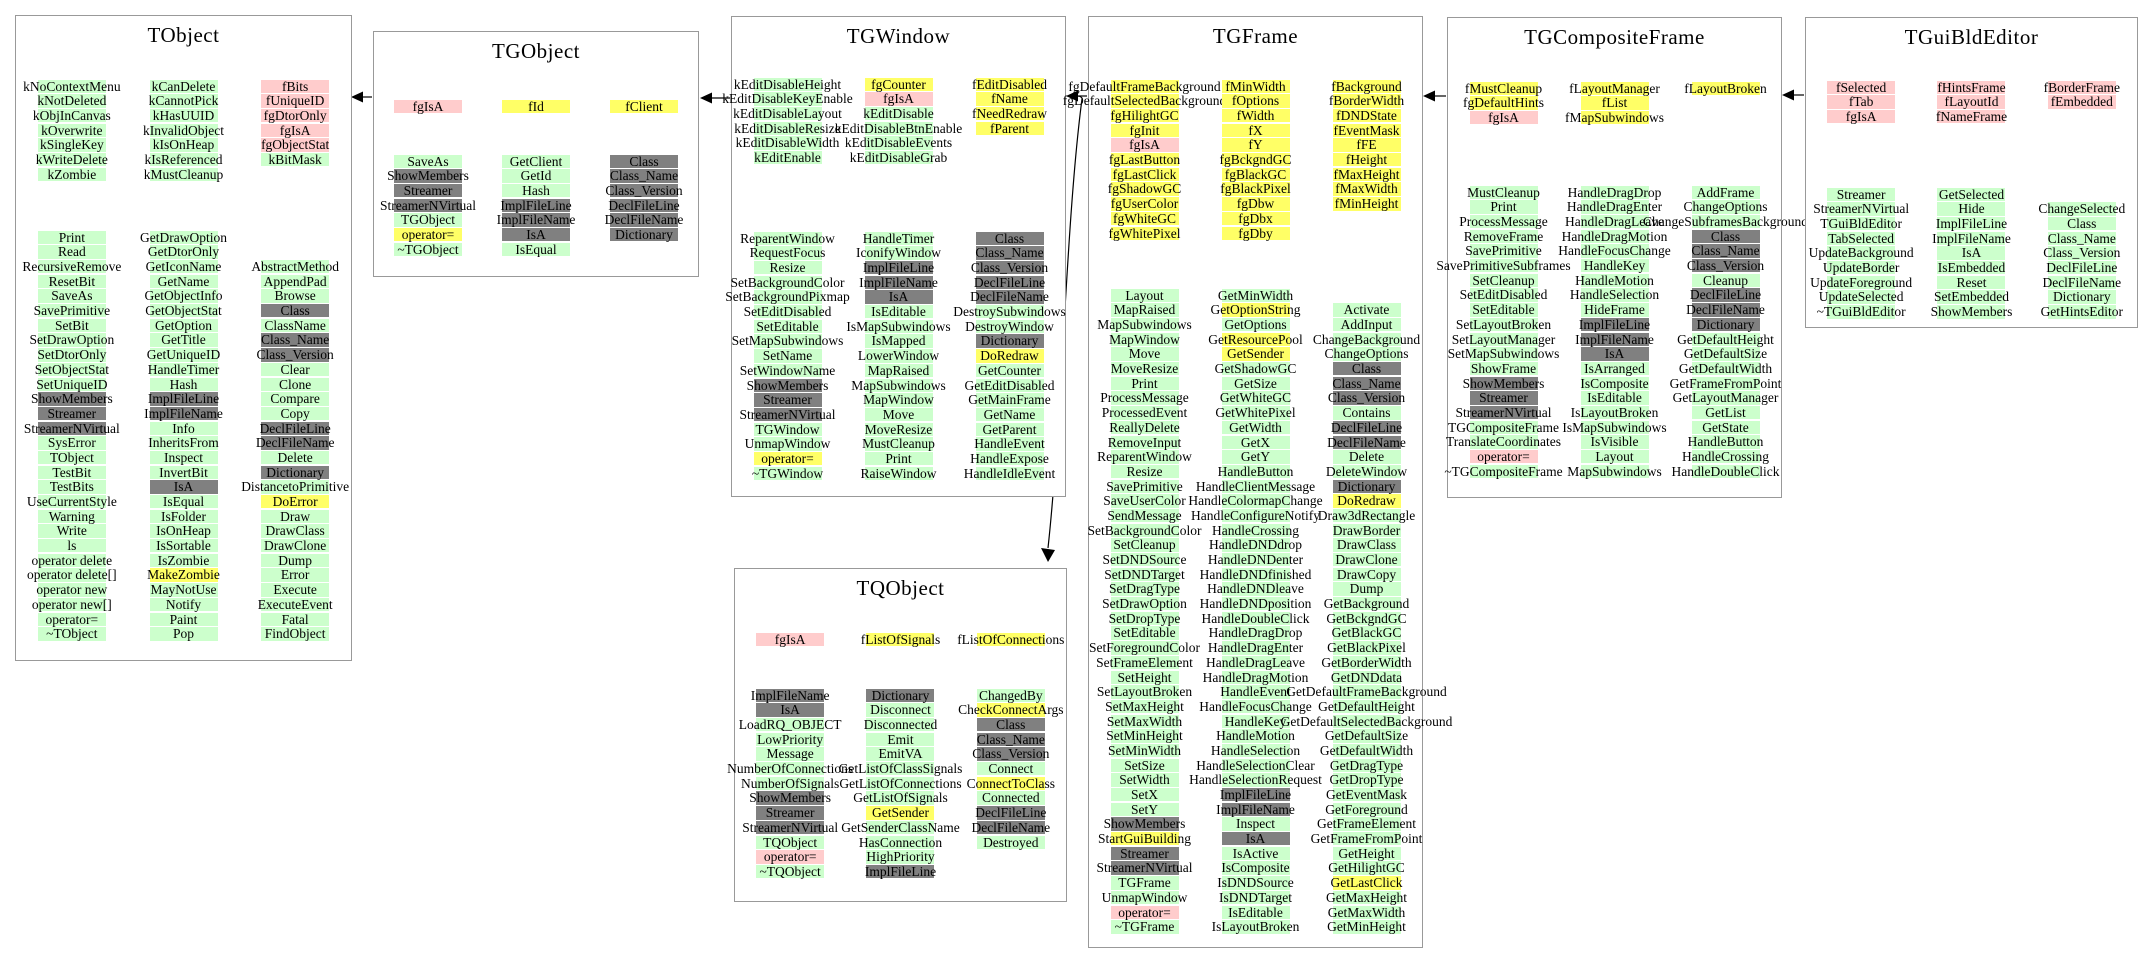  Describe the element at coordinates (183, 369) in the screenshot. I see `method-label: HandleTimer` at that location.